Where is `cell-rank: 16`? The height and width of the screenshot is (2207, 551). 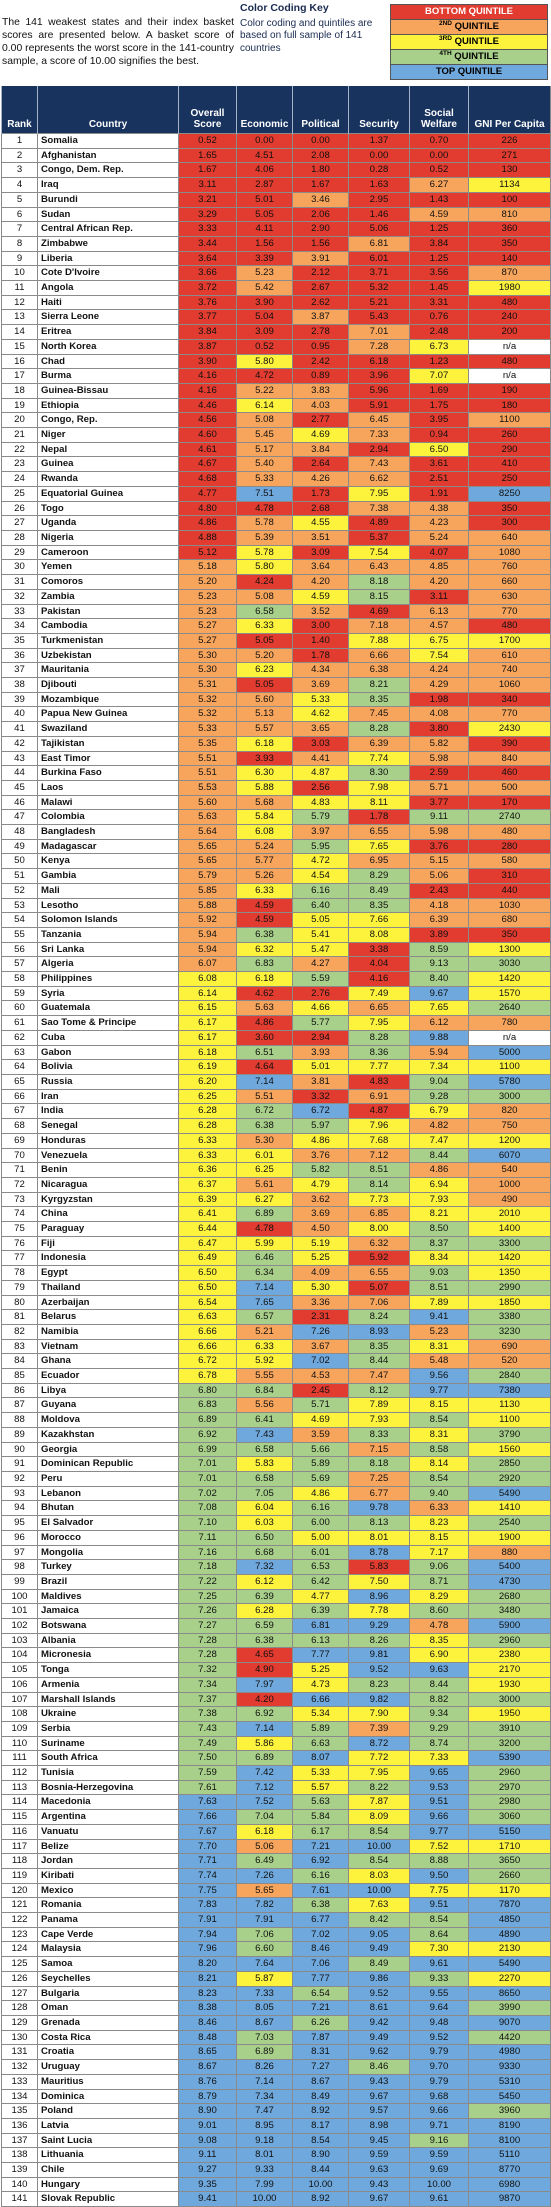 cell-rank: 16 is located at coordinates (19, 361).